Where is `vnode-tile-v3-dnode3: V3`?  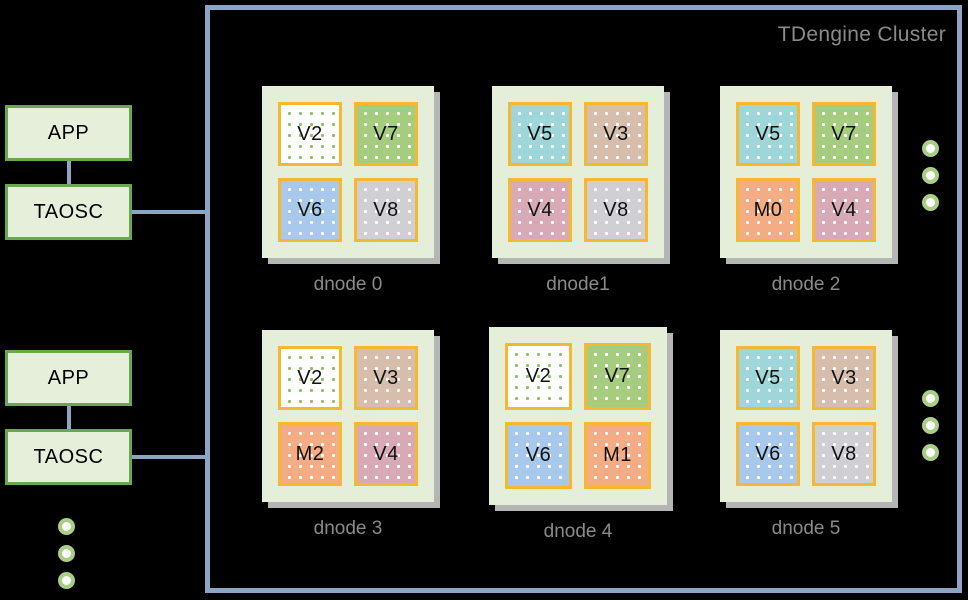
vnode-tile-v3-dnode3: V3 is located at coordinates (386, 378).